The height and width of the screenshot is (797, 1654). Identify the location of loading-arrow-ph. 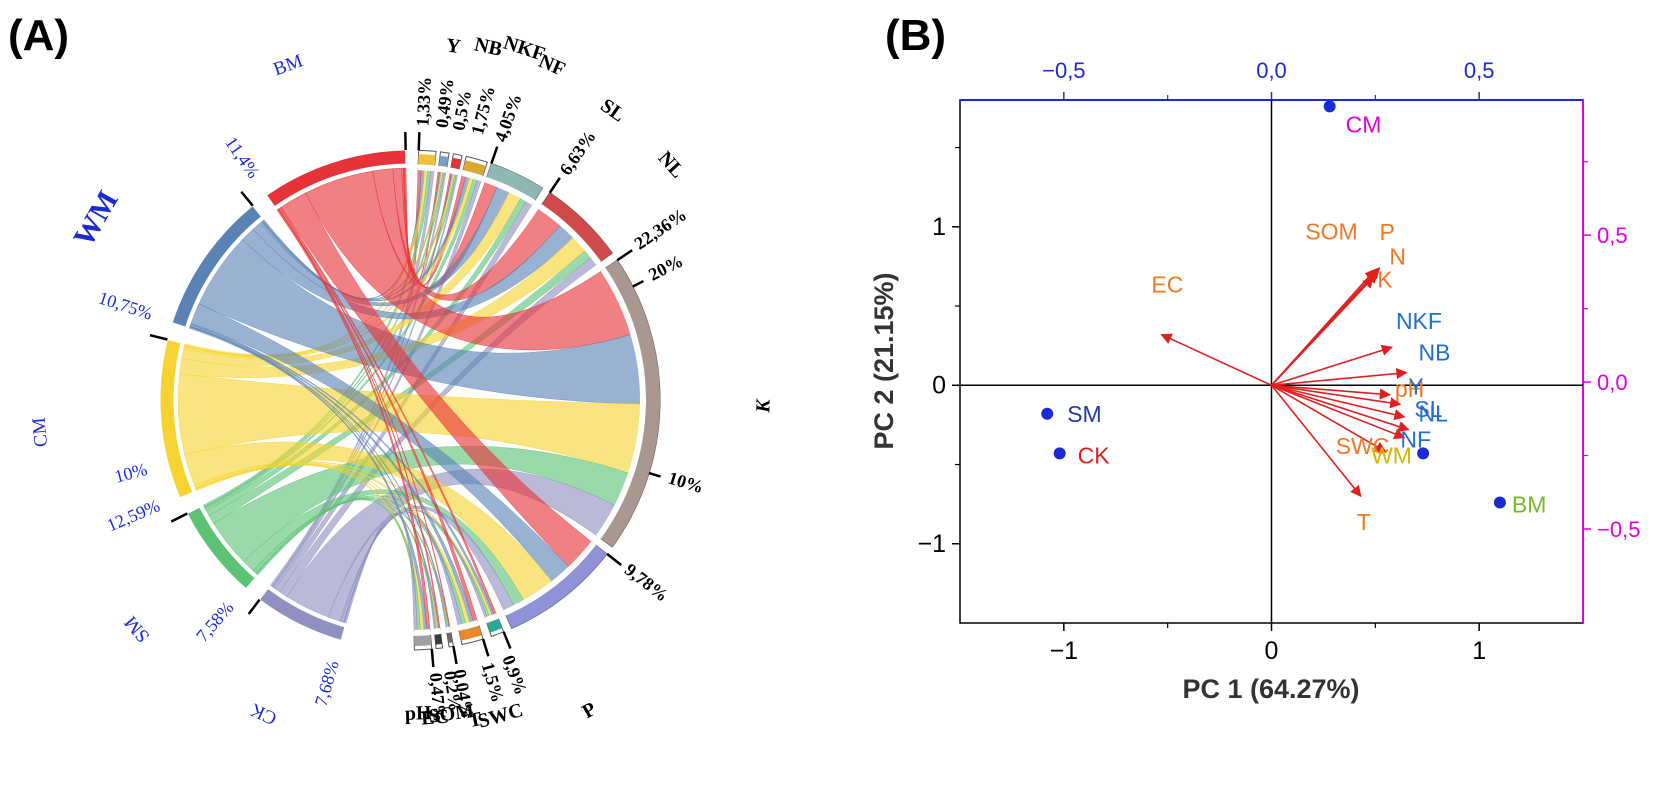
(1331, 392).